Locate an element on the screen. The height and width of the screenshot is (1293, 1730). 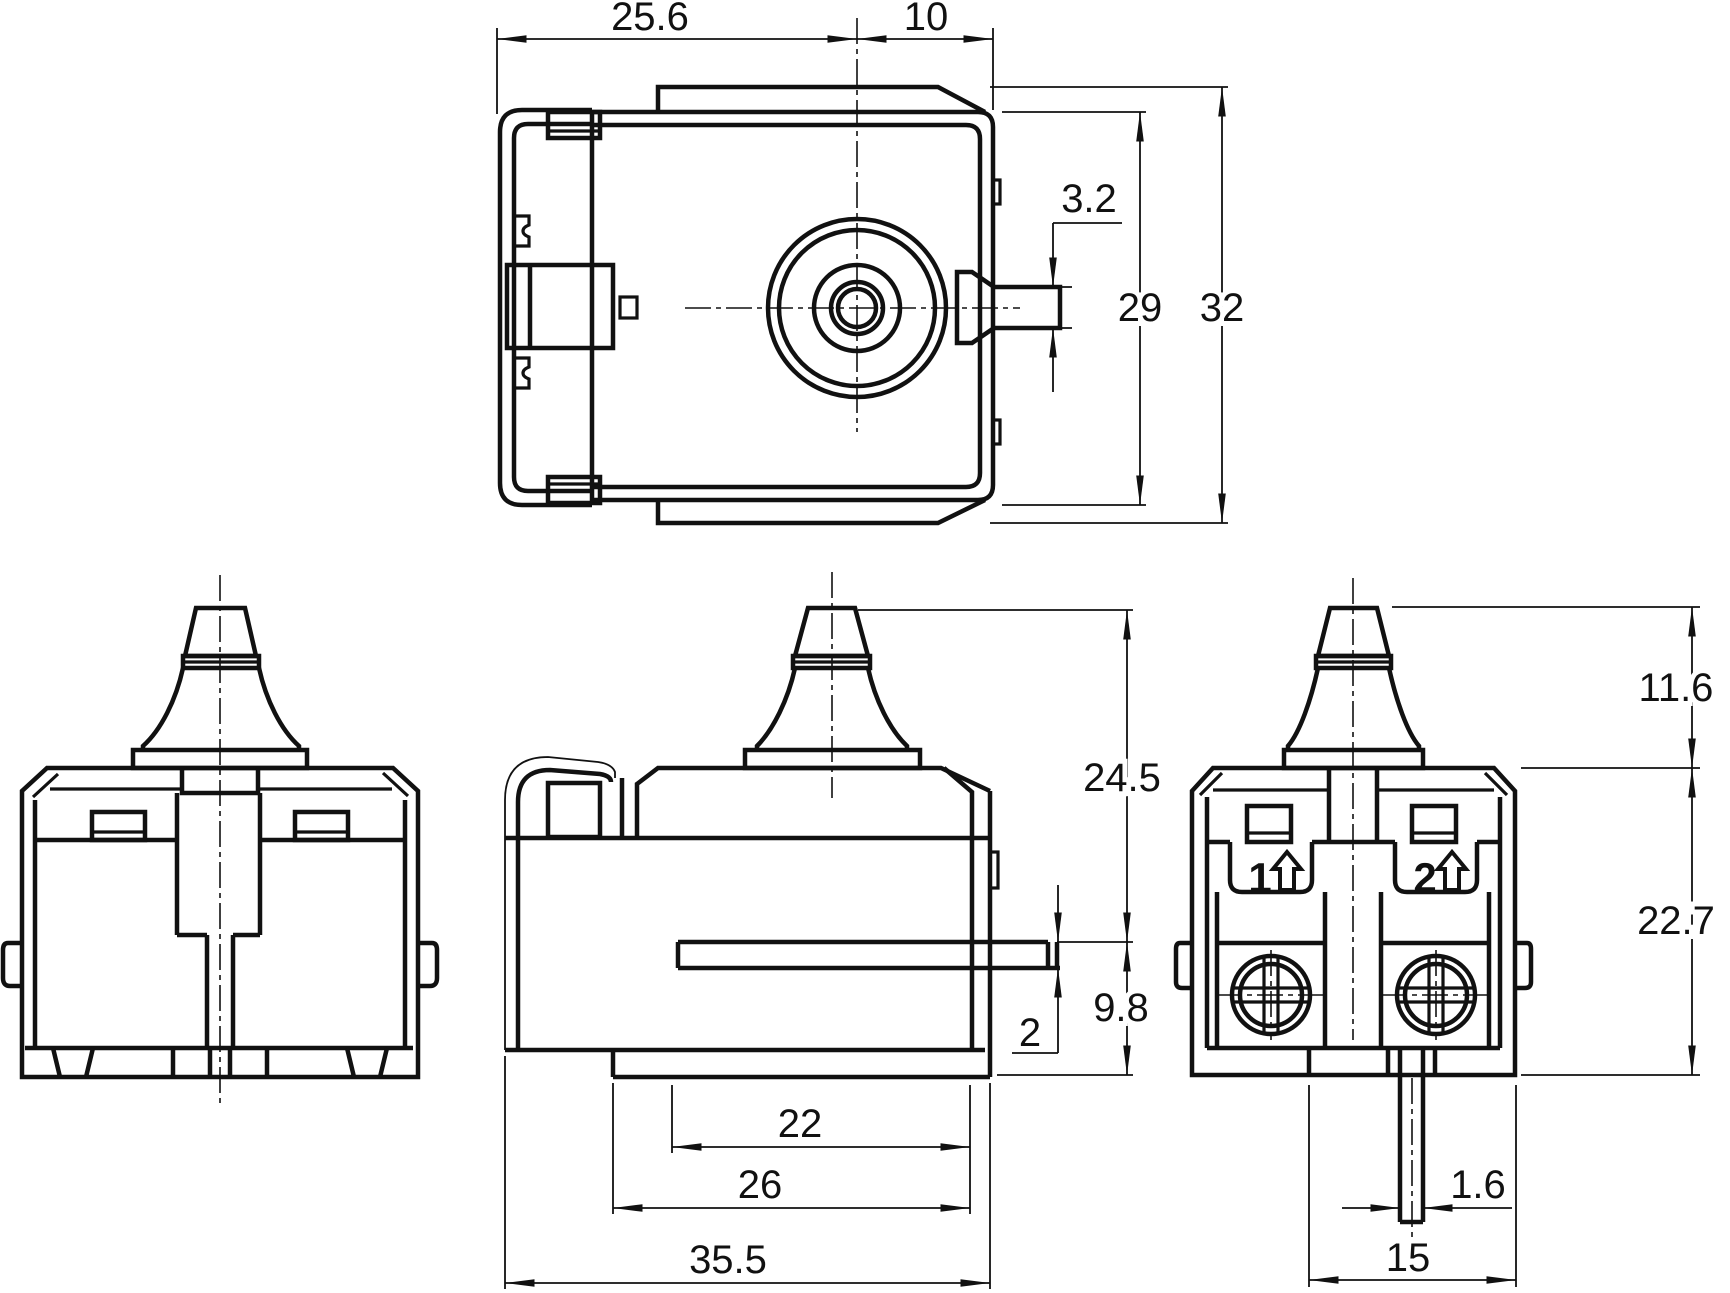
dim-26: 26 is located at coordinates (791, 1148).